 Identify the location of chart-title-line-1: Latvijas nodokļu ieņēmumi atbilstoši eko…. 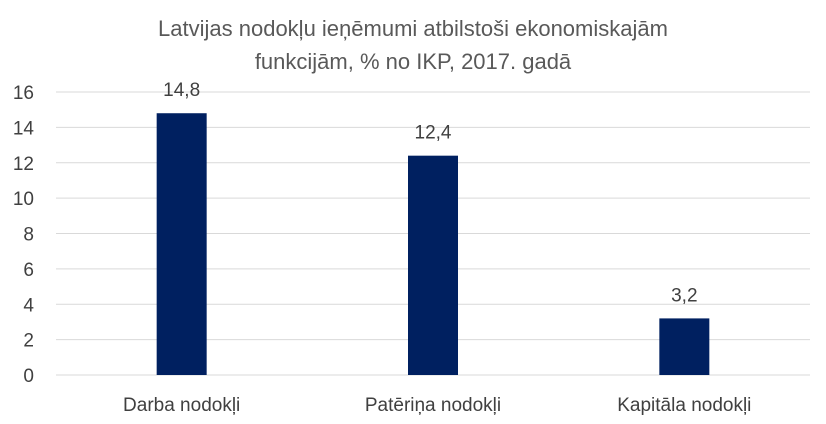
(413, 28).